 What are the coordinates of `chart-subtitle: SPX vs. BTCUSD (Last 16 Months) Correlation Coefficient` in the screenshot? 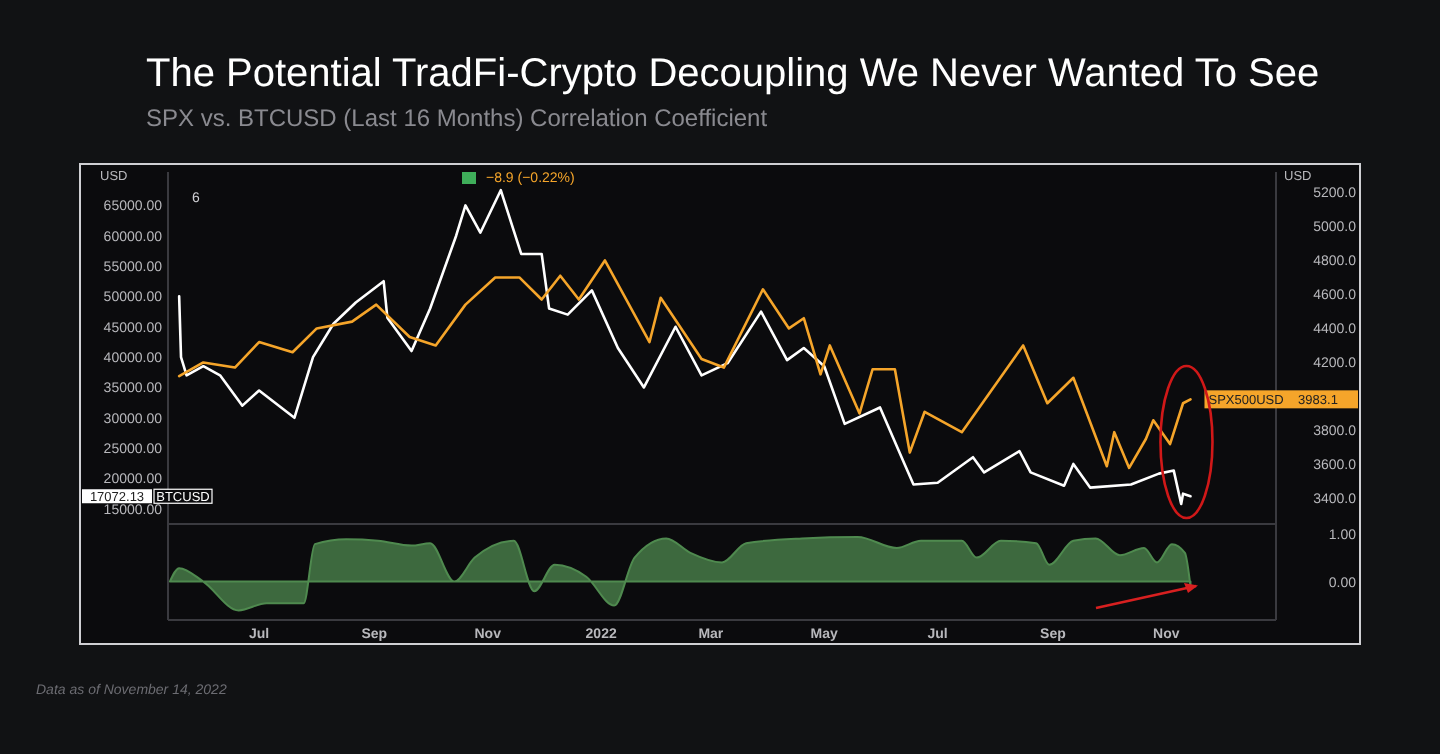 It's located at (457, 118).